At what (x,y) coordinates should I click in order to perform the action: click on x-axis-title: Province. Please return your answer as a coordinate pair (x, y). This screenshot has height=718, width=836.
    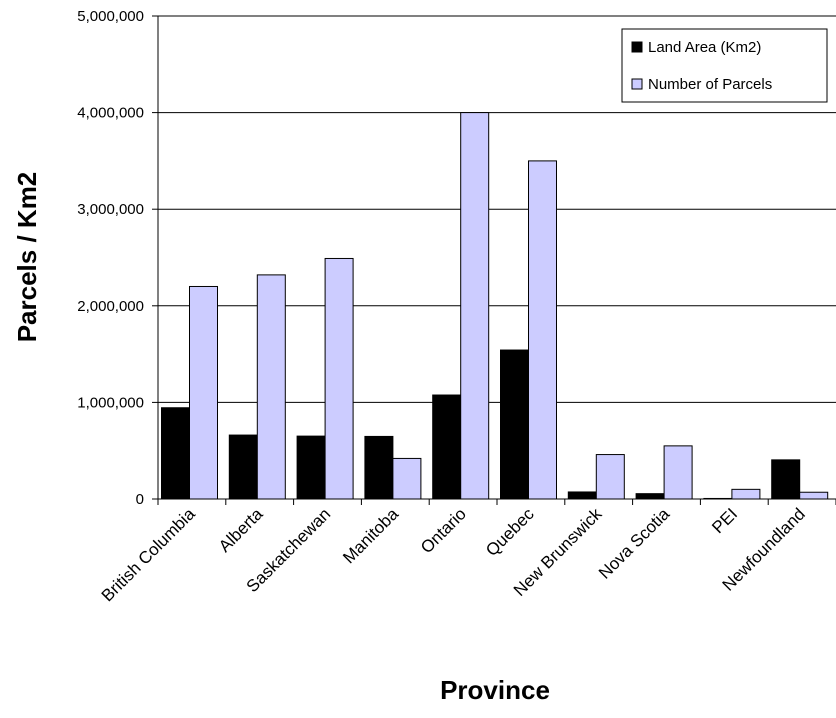
    Looking at the image, I should click on (495, 690).